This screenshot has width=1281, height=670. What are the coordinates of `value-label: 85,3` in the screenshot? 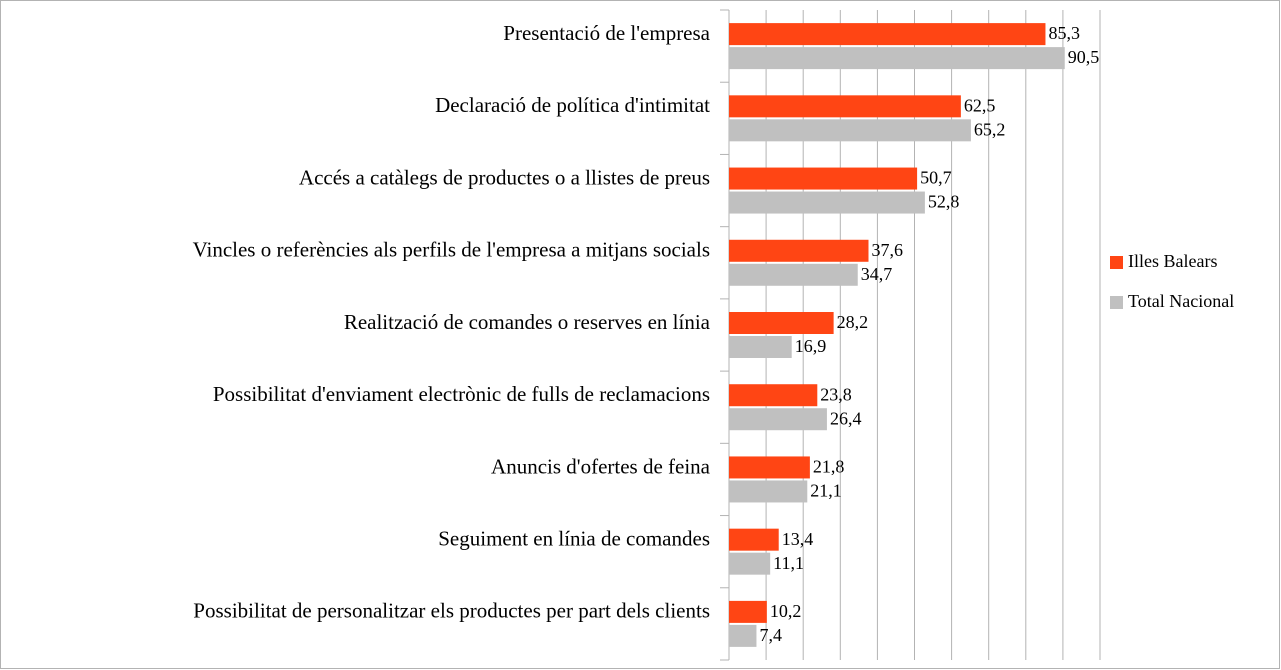 It's located at (1064, 33).